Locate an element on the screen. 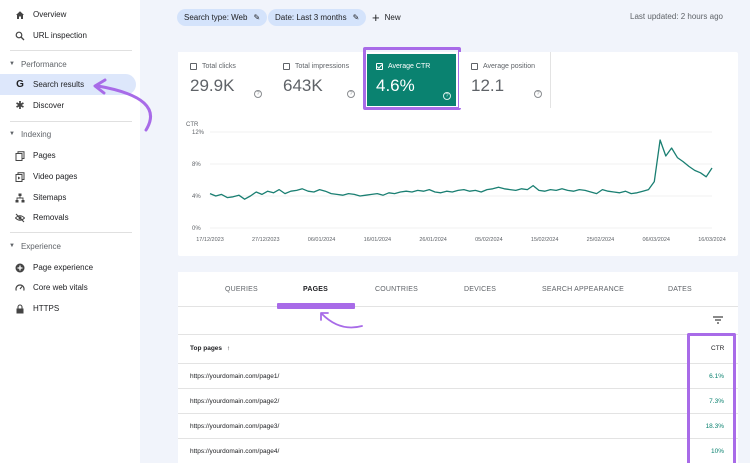 This screenshot has height=463, width=750. metric-label: Total impressions is located at coordinates (322, 66).